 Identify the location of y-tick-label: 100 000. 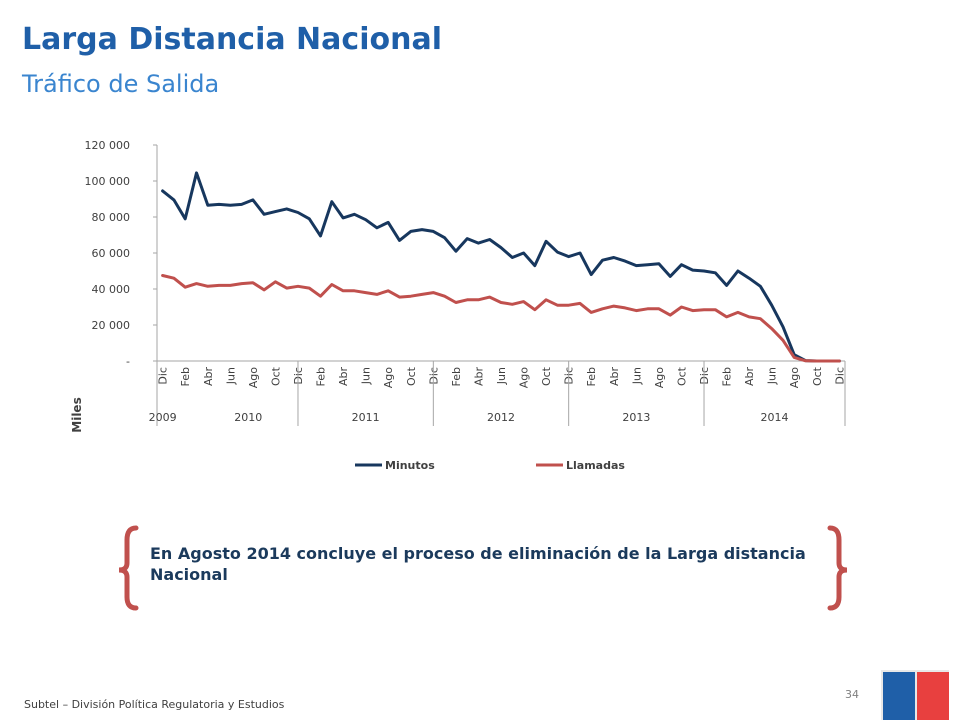
(108, 181).